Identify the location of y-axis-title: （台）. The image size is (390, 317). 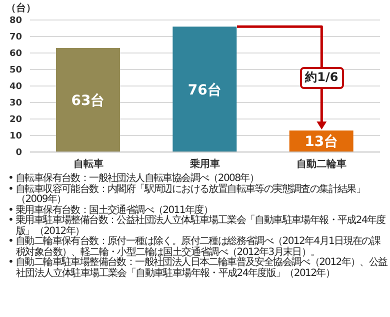
(21, 8).